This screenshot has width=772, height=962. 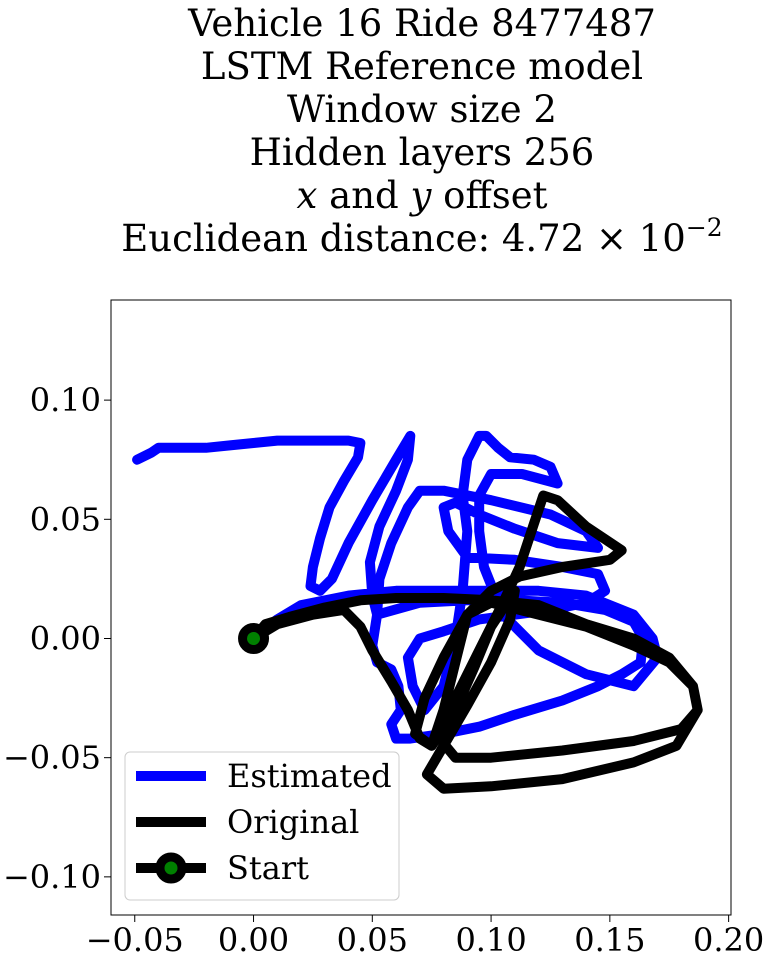 What do you see at coordinates (422, 23) in the screenshot?
I see `title-line-1: Vehicle 16 Ride 8477487` at bounding box center [422, 23].